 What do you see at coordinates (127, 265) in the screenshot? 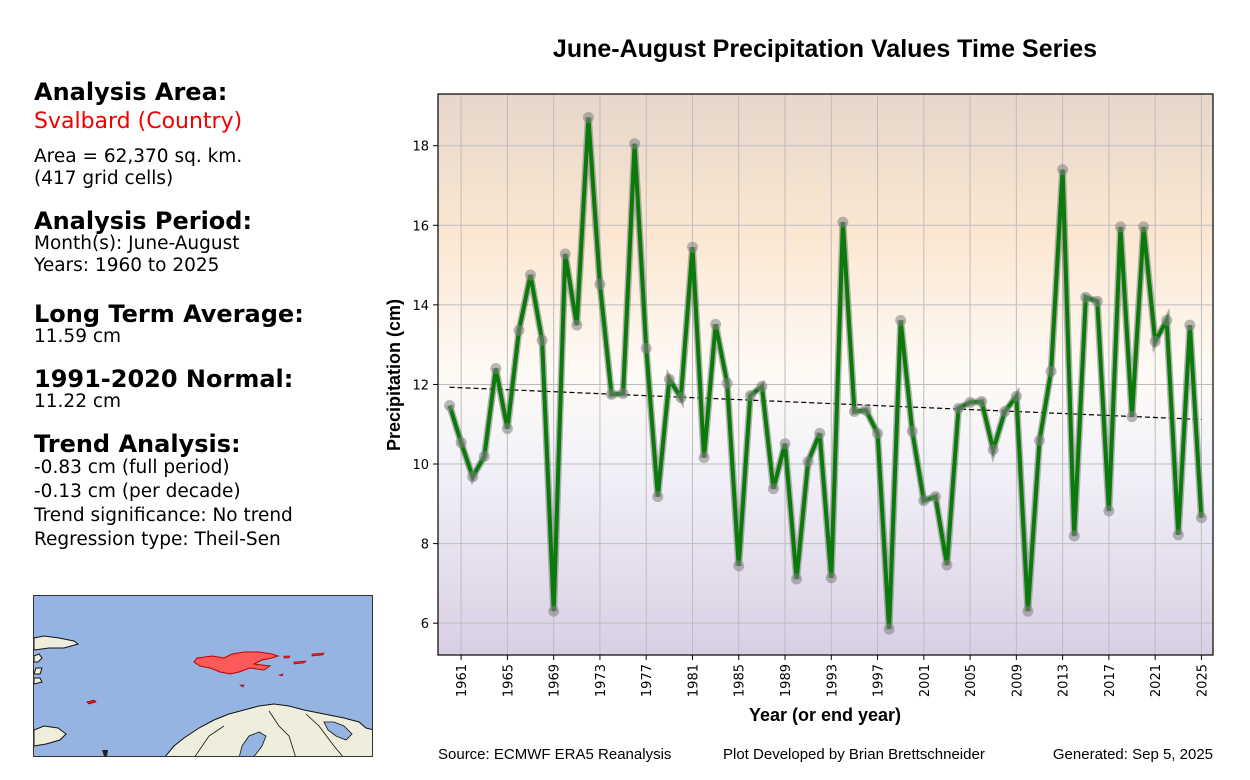
I see `analysis-years: Years: 1960 to 2025` at bounding box center [127, 265].